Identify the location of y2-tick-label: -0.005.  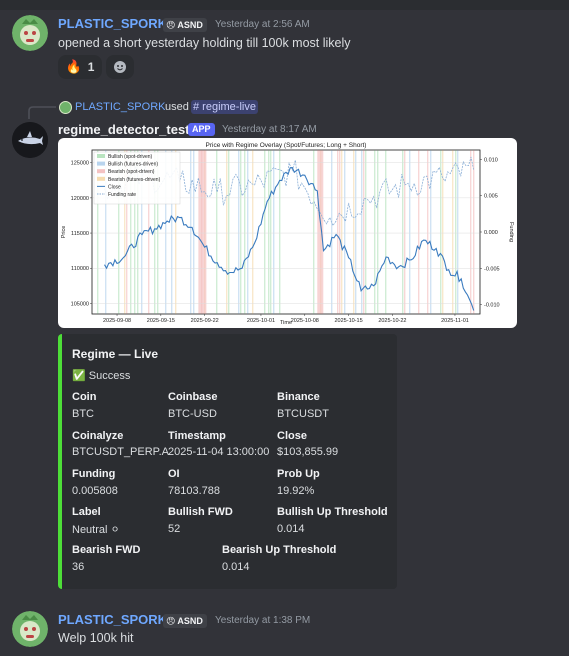
(492, 269).